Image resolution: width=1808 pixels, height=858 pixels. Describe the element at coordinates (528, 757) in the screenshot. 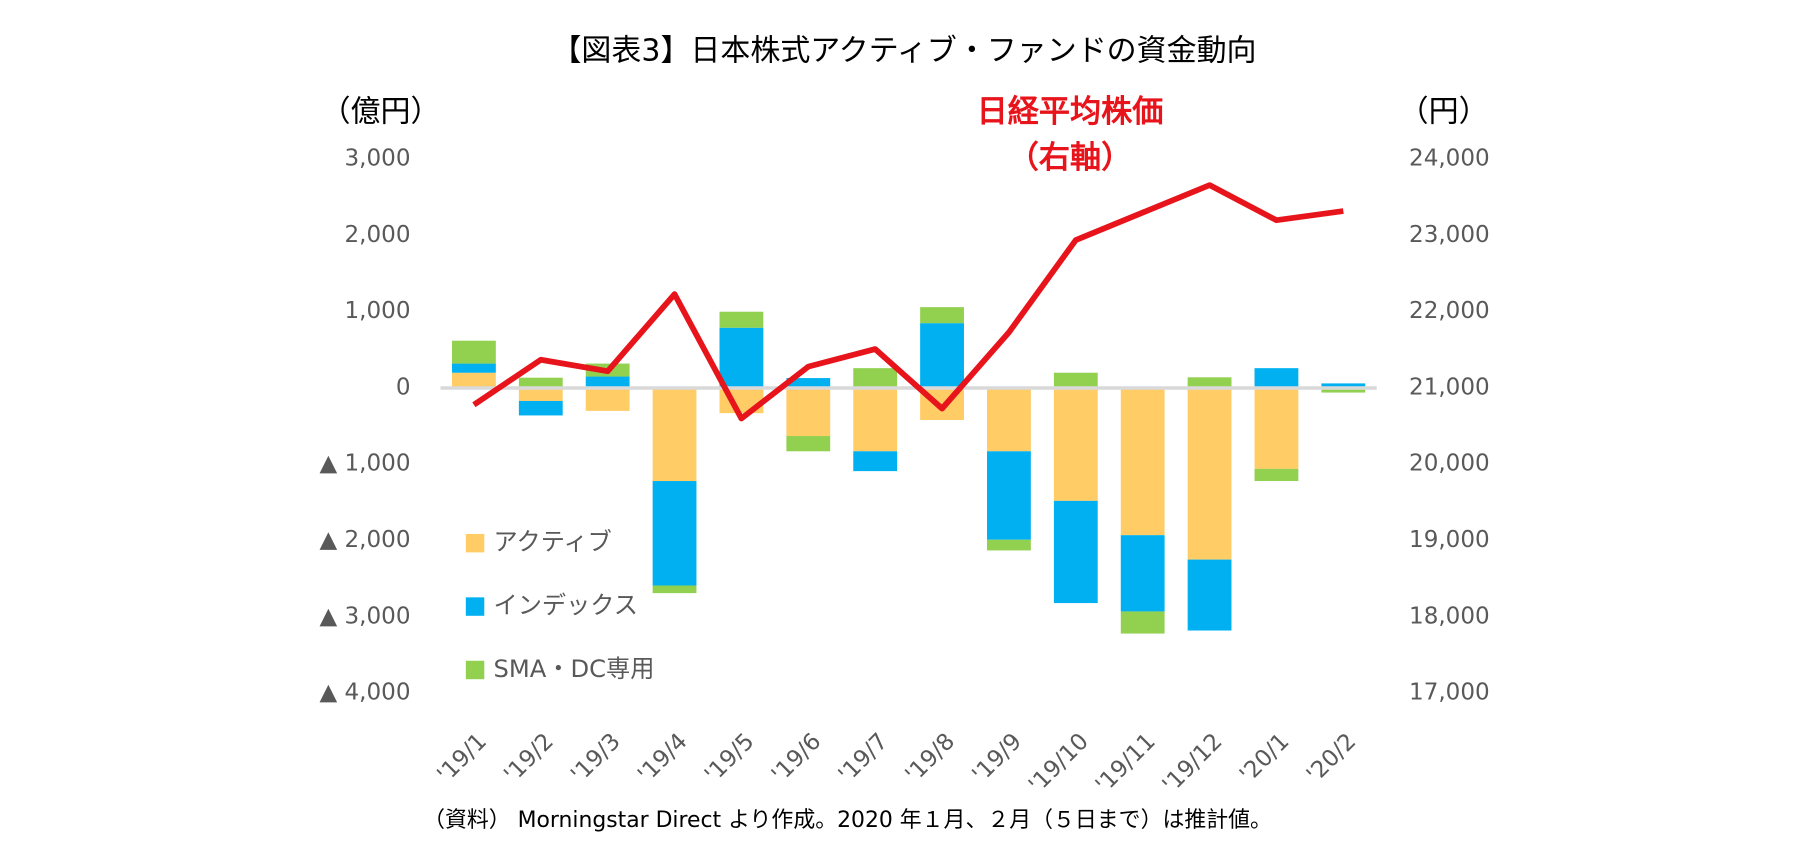

I see `x-tick-label: '19/2` at that location.